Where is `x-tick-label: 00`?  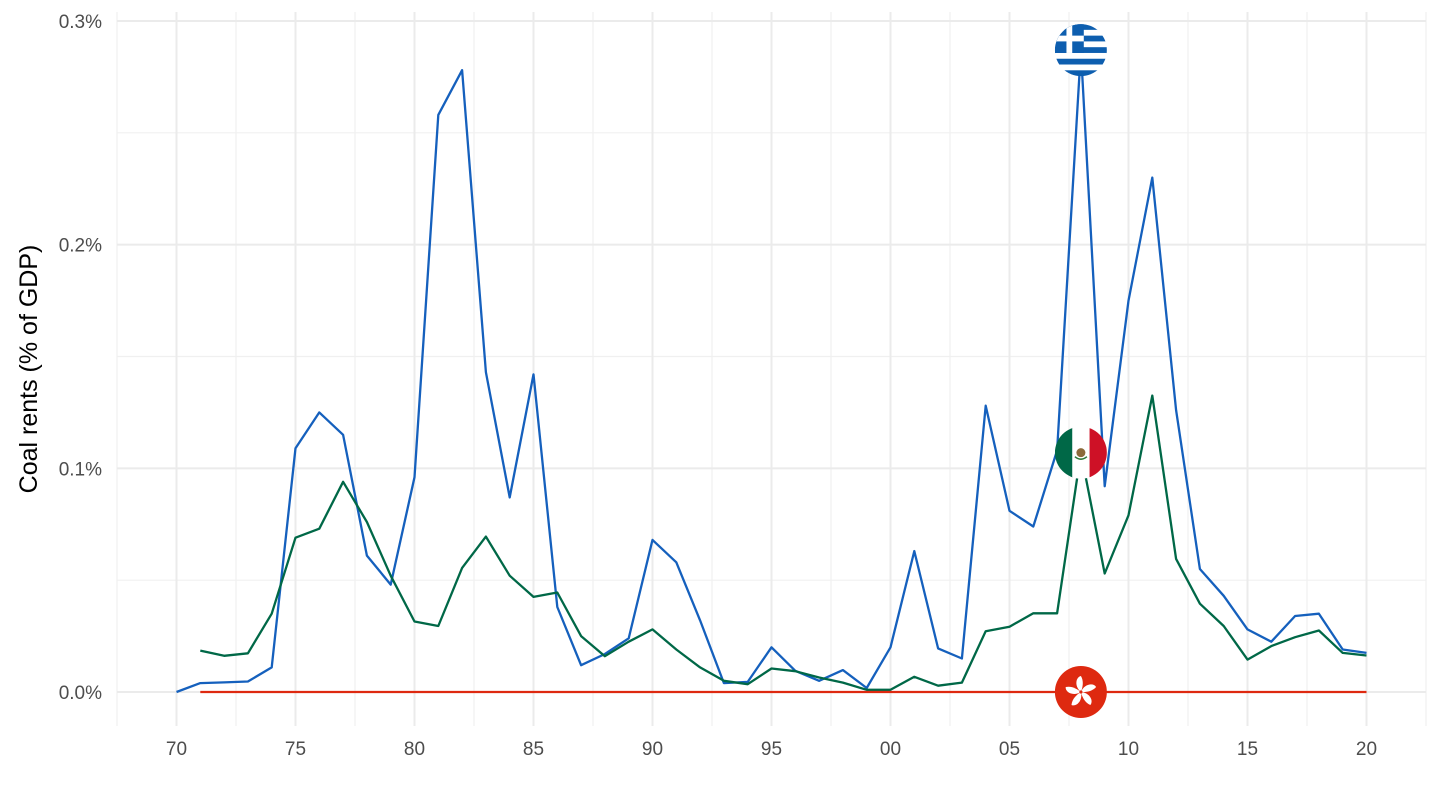 x-tick-label: 00 is located at coordinates (890, 749).